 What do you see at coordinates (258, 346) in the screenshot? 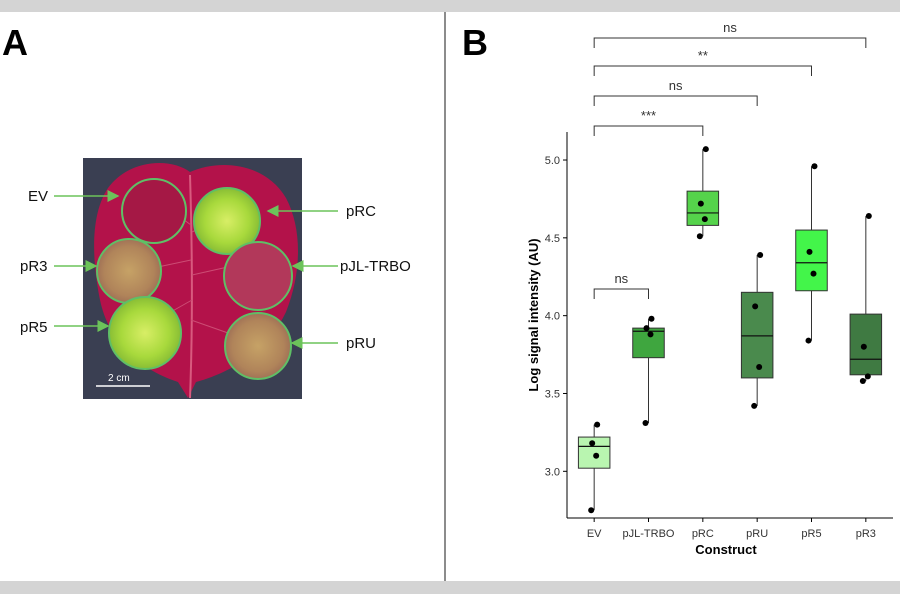
I see `spot-pru` at bounding box center [258, 346].